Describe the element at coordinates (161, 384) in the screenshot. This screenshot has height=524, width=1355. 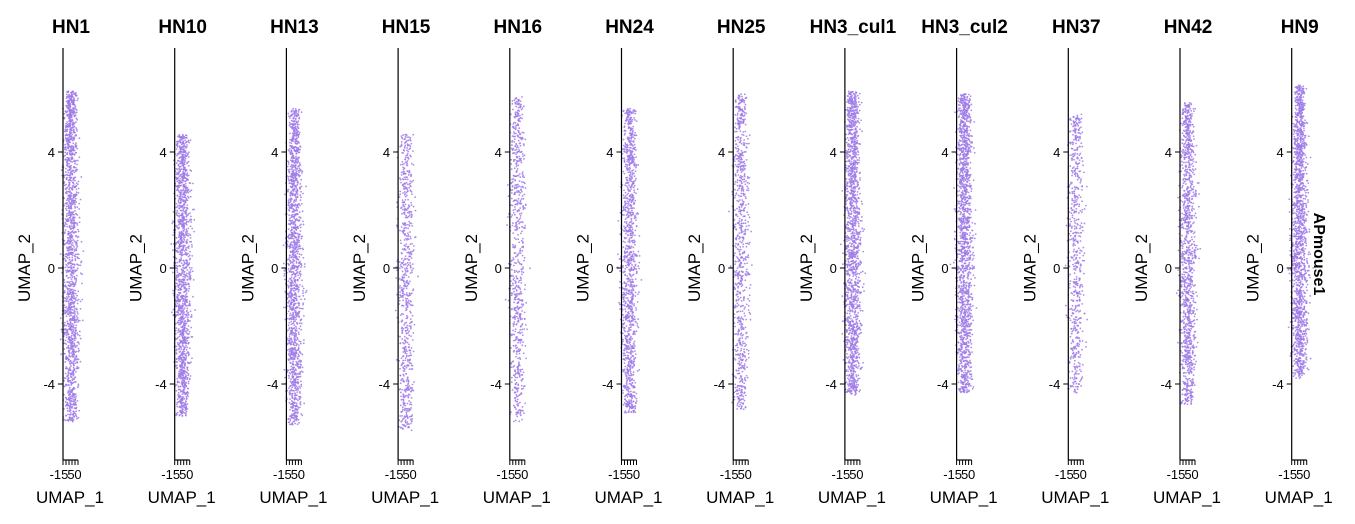
I see `y-tick-label: -4` at that location.